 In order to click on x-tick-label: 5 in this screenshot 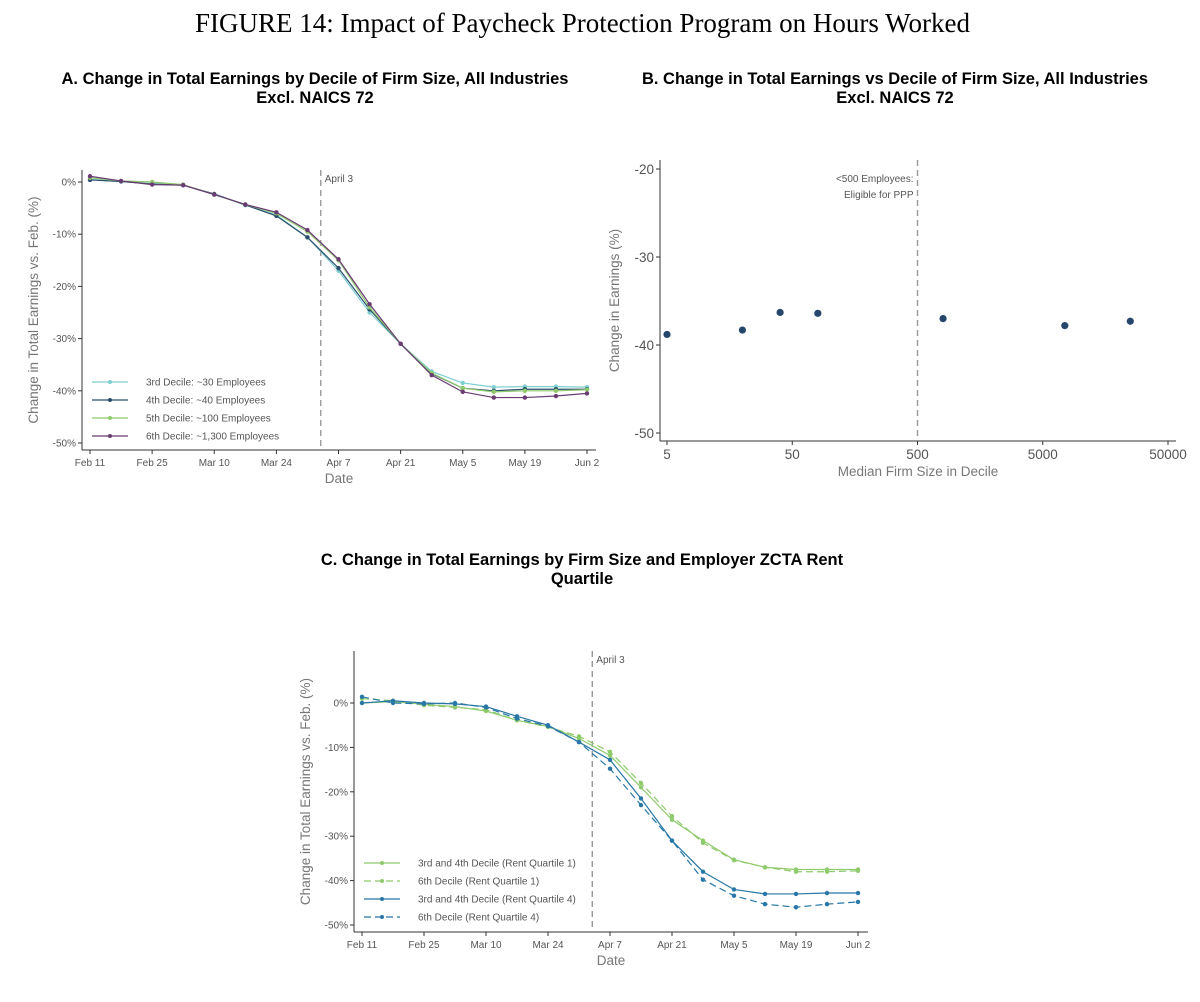, I will do `click(667, 454)`.